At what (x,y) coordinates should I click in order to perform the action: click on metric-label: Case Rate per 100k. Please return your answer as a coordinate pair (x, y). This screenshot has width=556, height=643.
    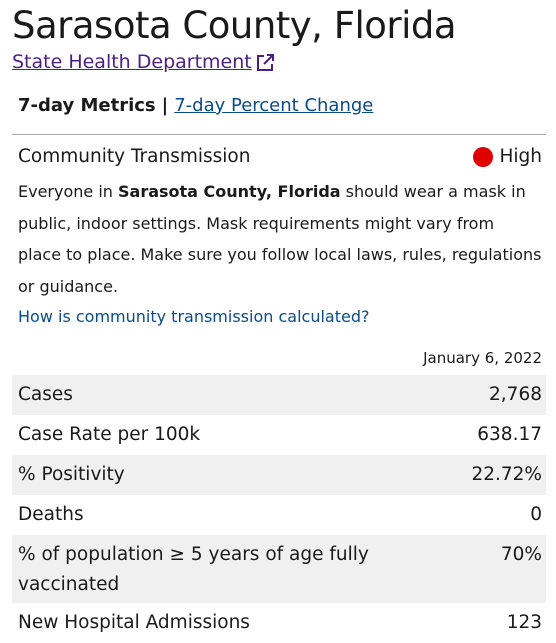
    Looking at the image, I should click on (109, 434).